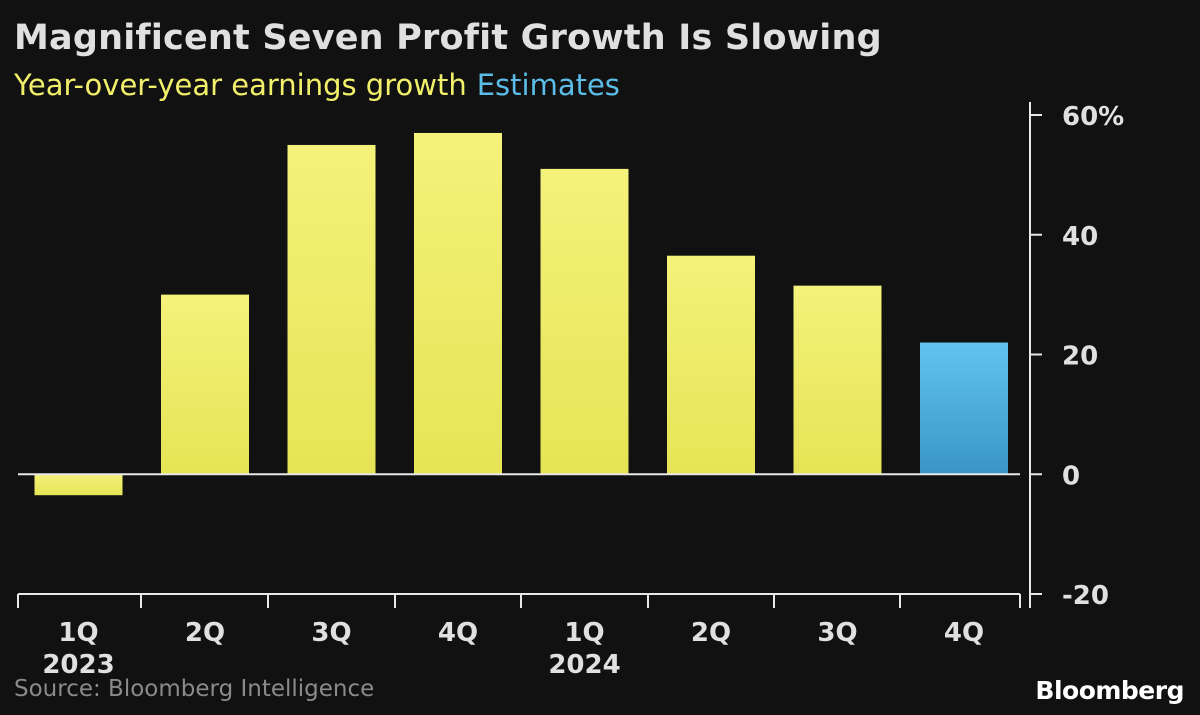 This screenshot has width=1200, height=715. What do you see at coordinates (548, 85) in the screenshot?
I see `legend-estimates-label: Estimates` at bounding box center [548, 85].